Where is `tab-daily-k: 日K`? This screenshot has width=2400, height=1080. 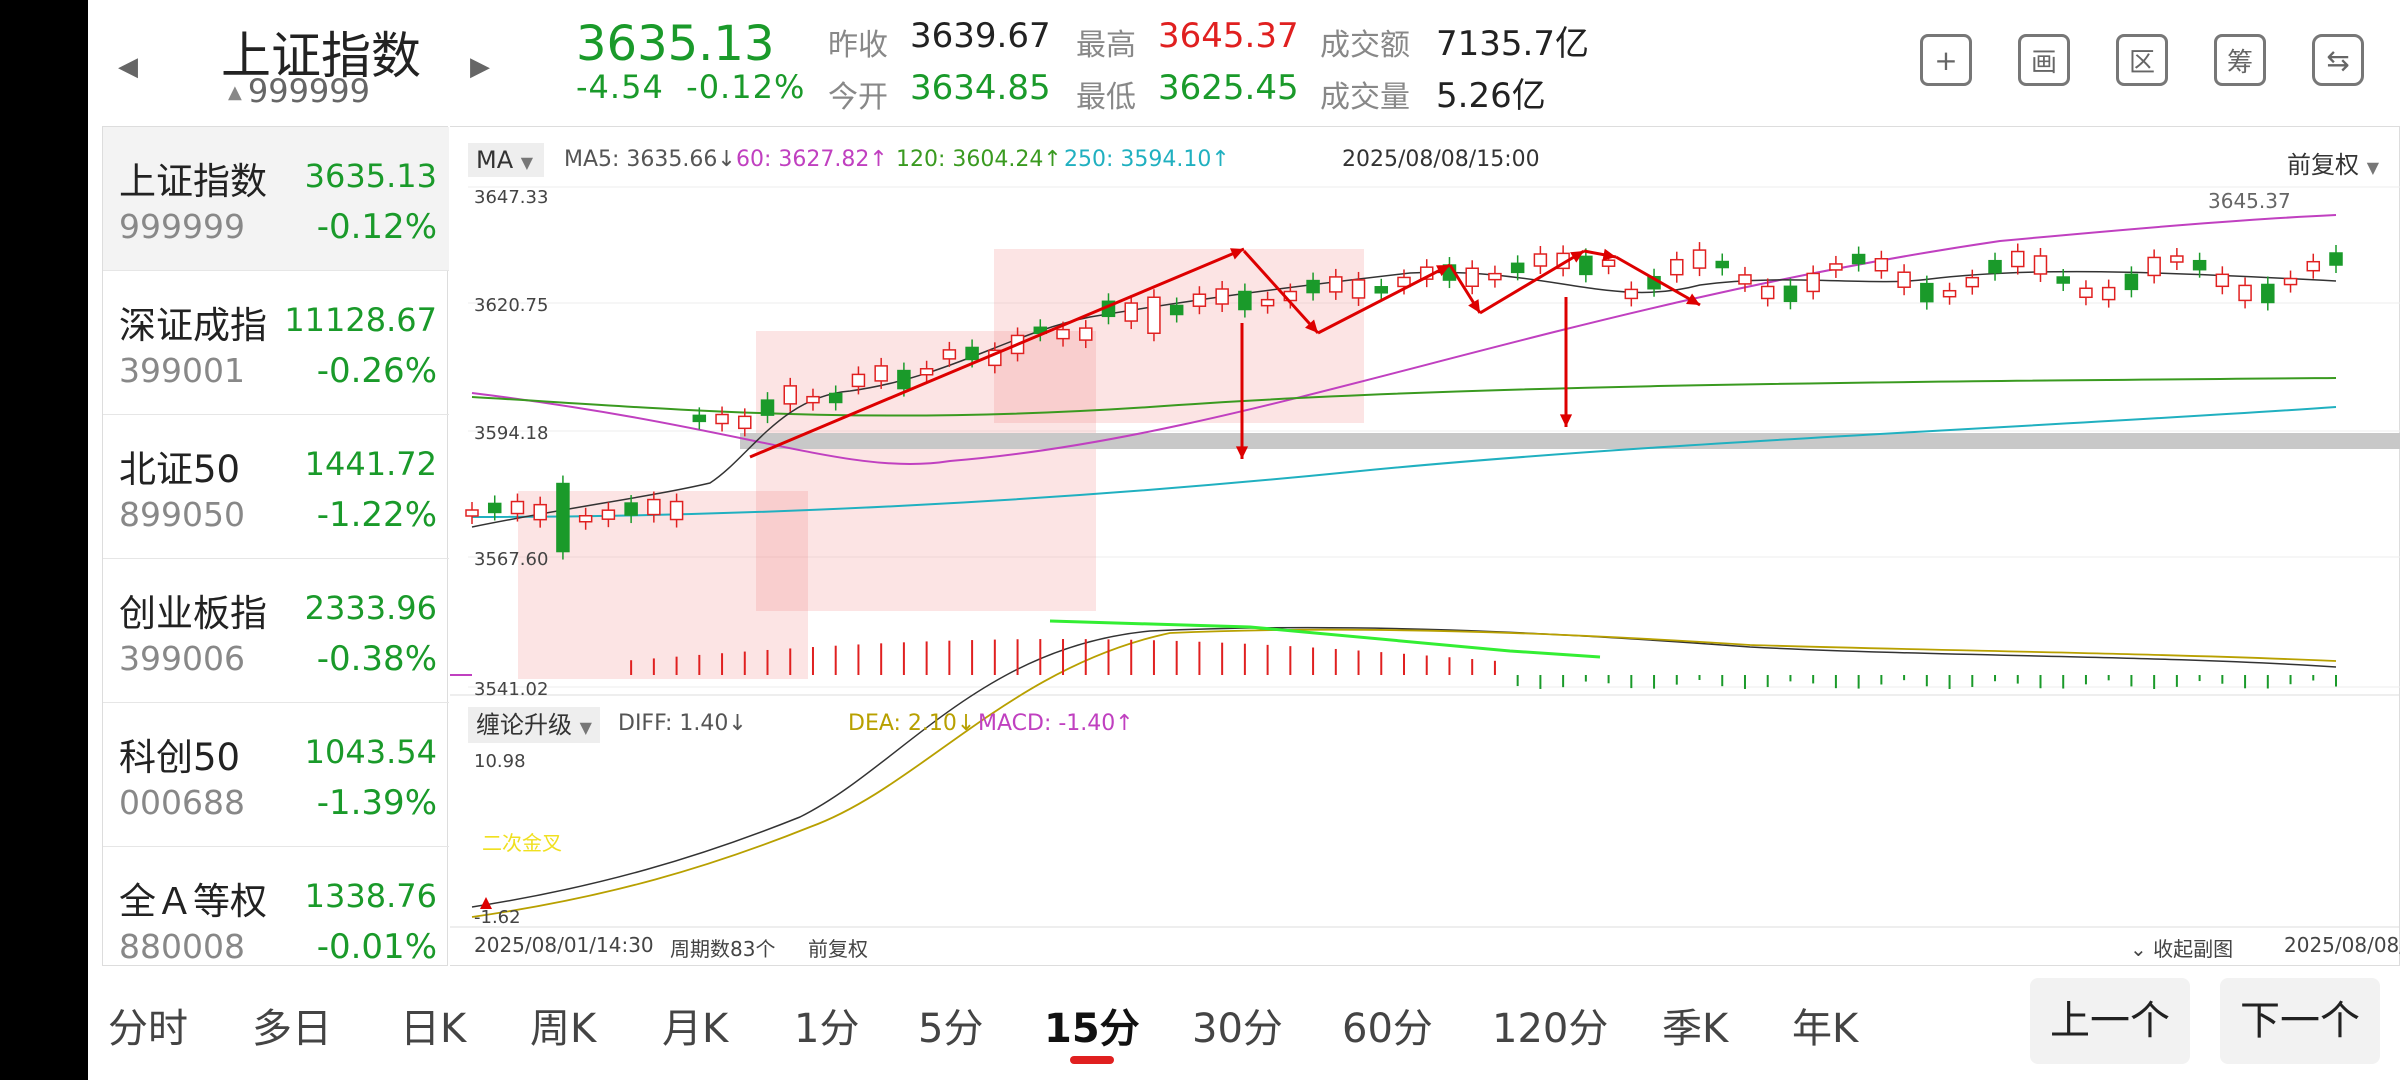
tab-daily-k: 日K is located at coordinates (433, 1029).